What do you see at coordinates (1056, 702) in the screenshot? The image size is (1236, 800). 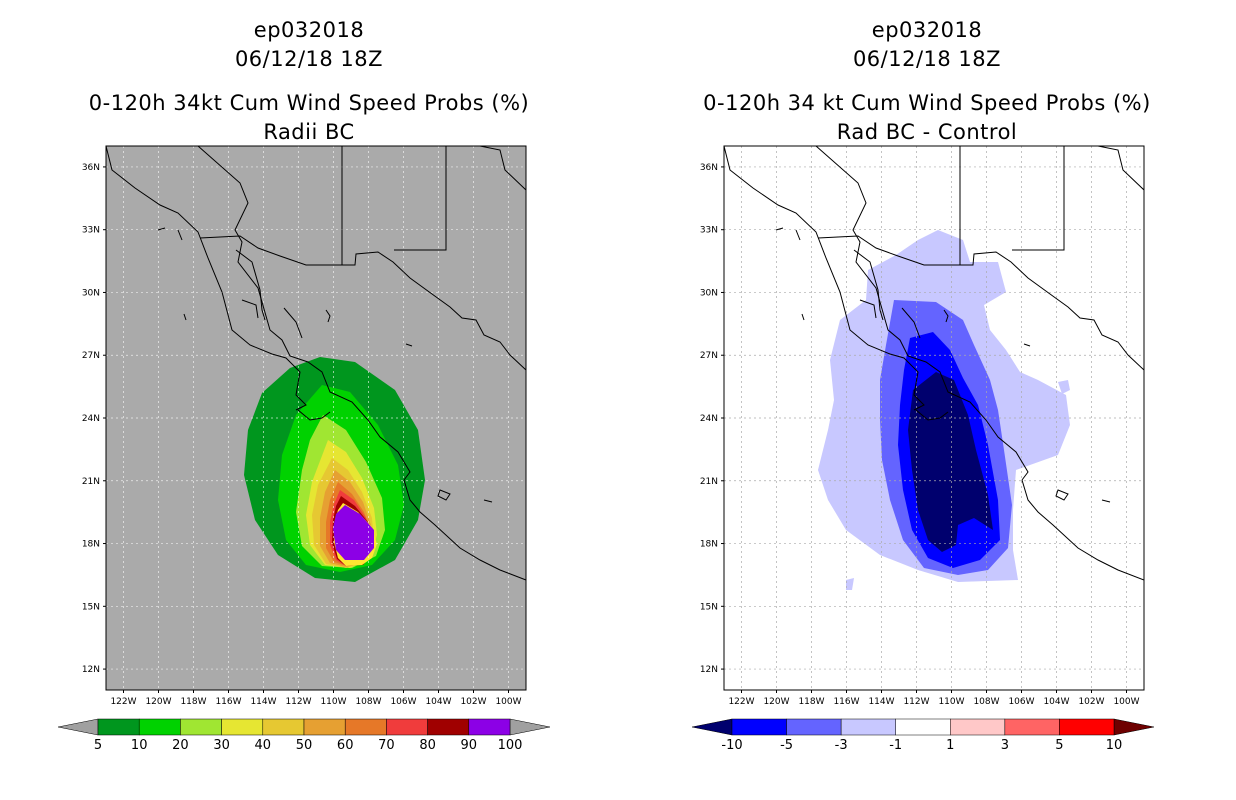 I see `lon-tick-label: 104W` at bounding box center [1056, 702].